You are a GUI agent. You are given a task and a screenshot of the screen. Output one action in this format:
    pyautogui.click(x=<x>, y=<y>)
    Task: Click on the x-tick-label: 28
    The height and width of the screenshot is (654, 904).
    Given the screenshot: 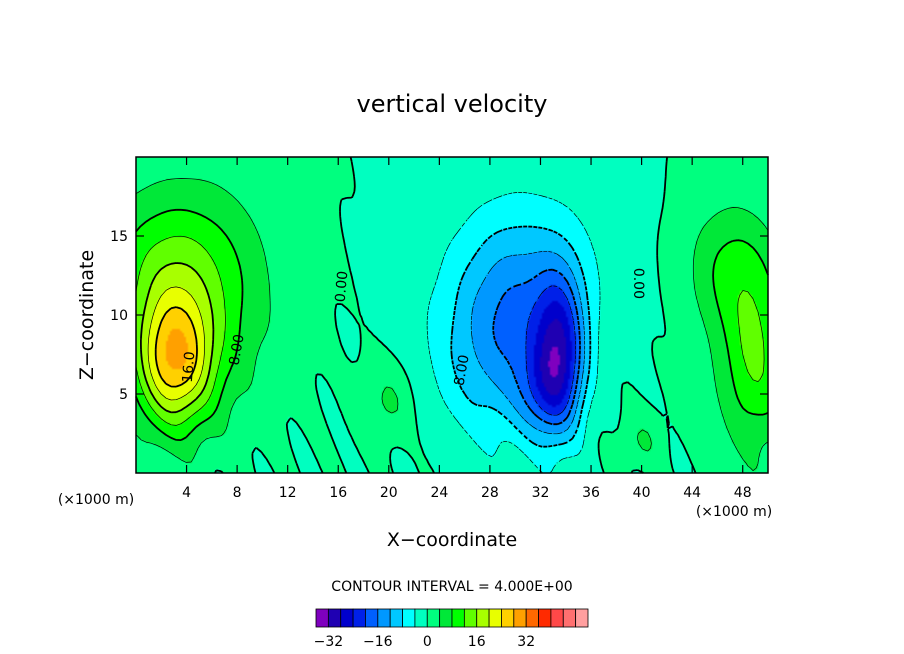 What is the action you would take?
    pyautogui.click(x=490, y=493)
    